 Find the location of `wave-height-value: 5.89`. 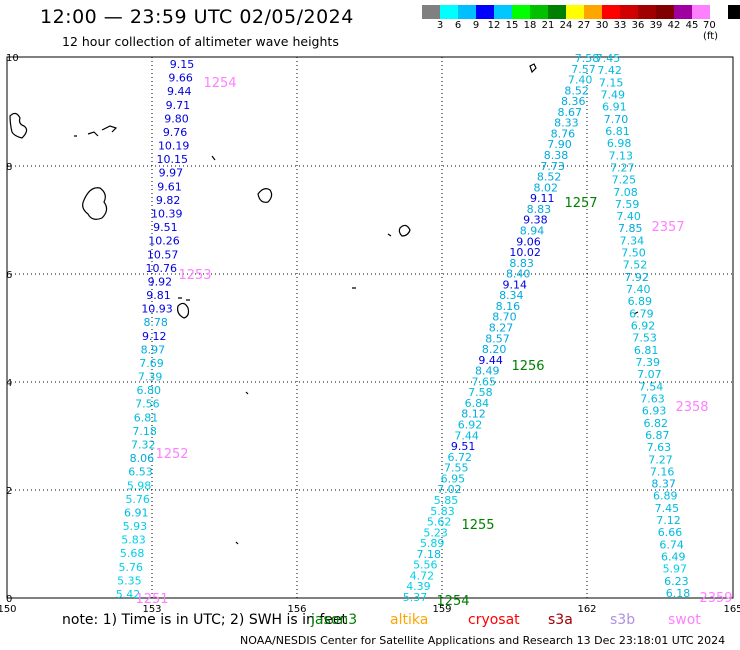

wave-height-value: 5.89 is located at coordinates (432, 543).